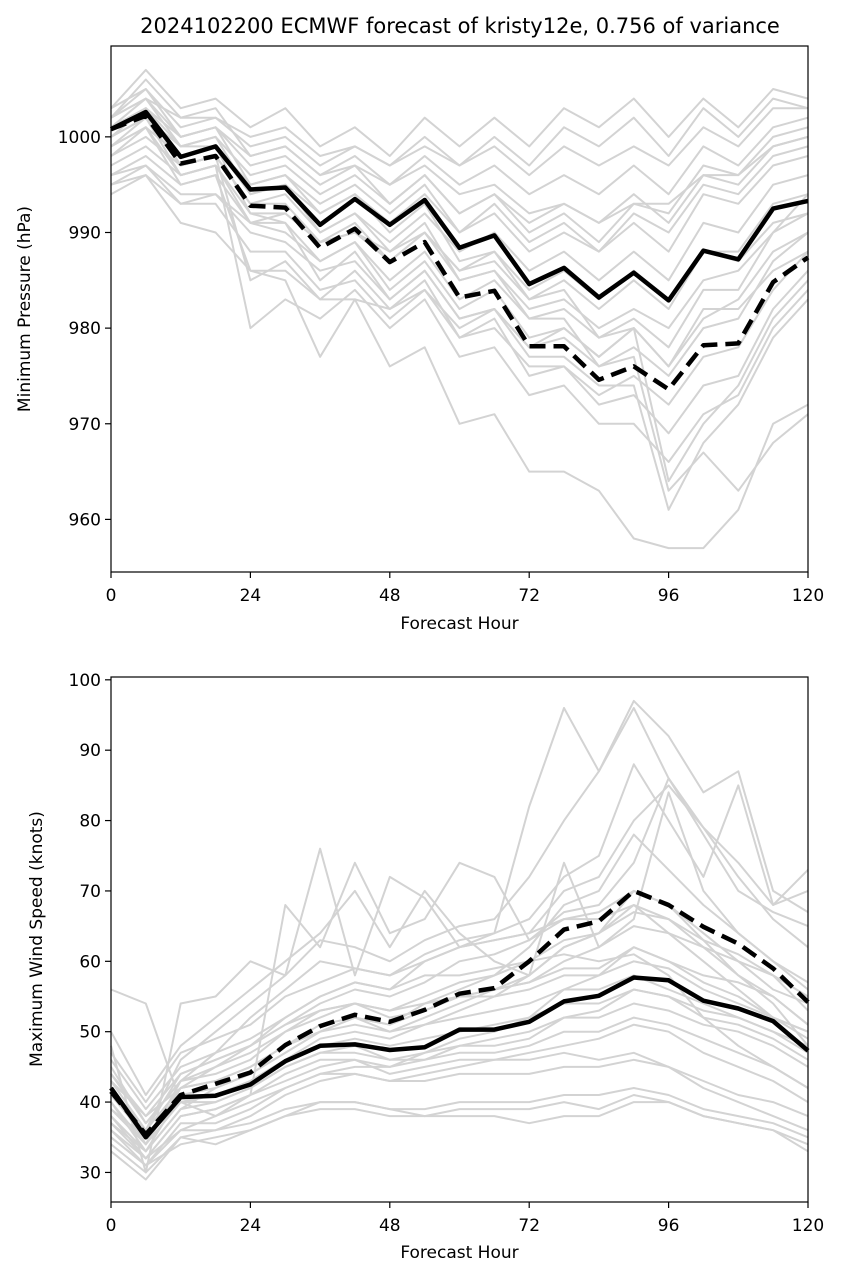 This screenshot has width=855, height=1279. I want to click on pressure-x-tick-label: 24, so click(251, 596).